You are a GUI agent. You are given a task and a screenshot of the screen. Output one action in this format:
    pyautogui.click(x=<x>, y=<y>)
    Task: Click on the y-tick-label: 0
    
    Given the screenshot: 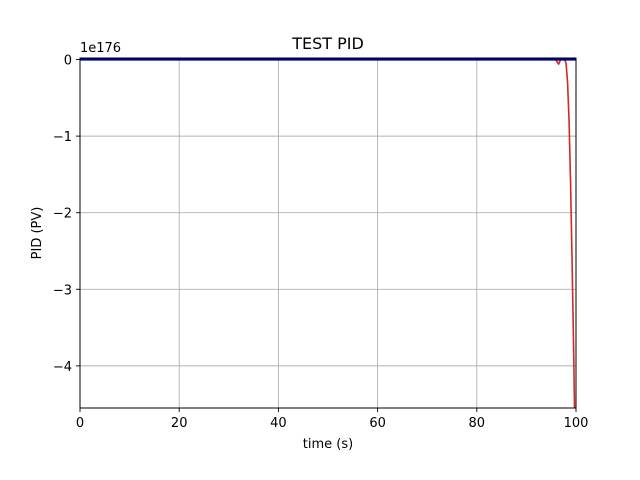 What is the action you would take?
    pyautogui.click(x=68, y=61)
    